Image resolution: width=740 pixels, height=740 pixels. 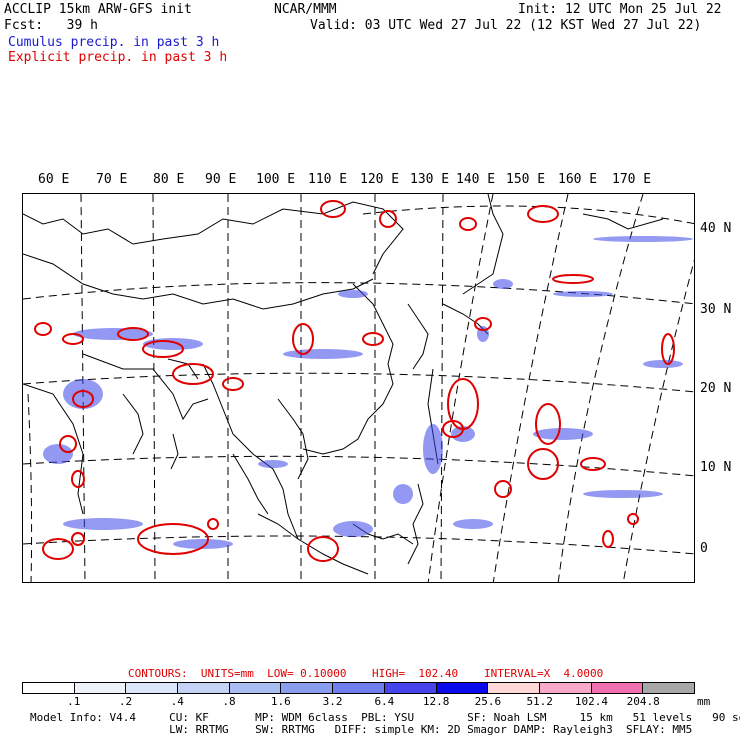 What do you see at coordinates (704, 548) in the screenshot?
I see `lat-label: 0` at bounding box center [704, 548].